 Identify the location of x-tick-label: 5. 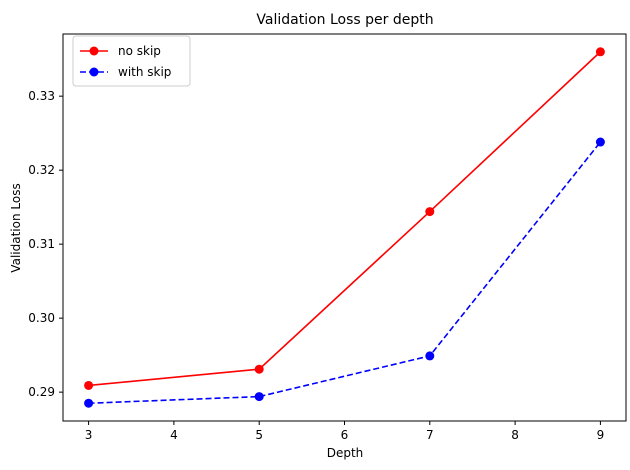
(259, 435).